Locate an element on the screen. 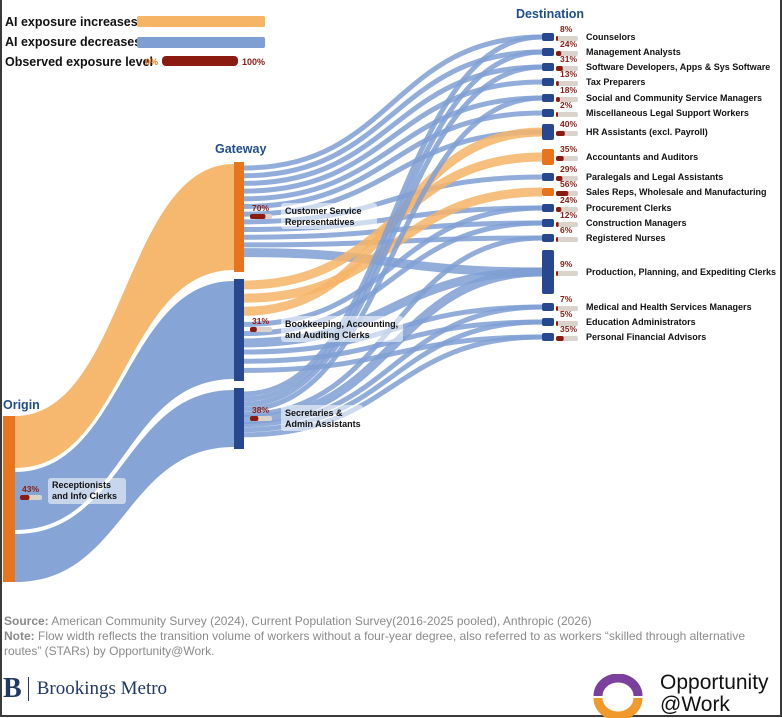 The height and width of the screenshot is (718, 782). destination-node-personal-financial-advisors is located at coordinates (548, 337).